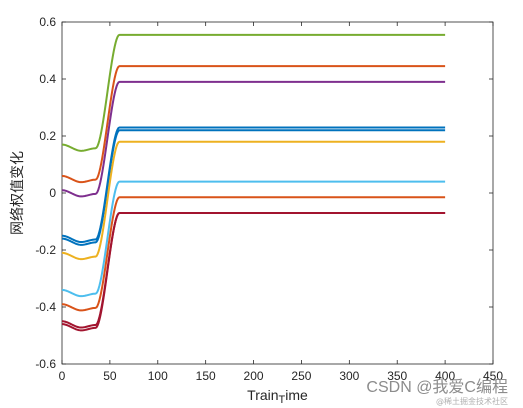  What do you see at coordinates (472, 401) in the screenshot?
I see `watermark-subtext: @稀土掘金技术社区` at bounding box center [472, 401].